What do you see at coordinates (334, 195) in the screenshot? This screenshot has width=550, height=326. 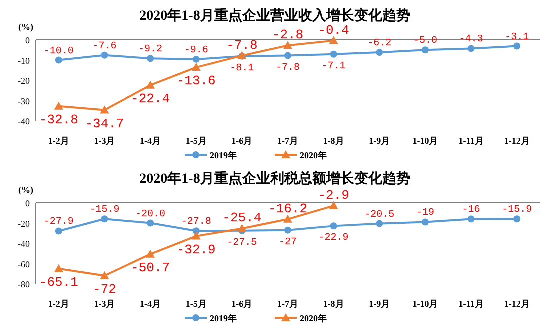 I see `data-label: -2.9` at bounding box center [334, 195].